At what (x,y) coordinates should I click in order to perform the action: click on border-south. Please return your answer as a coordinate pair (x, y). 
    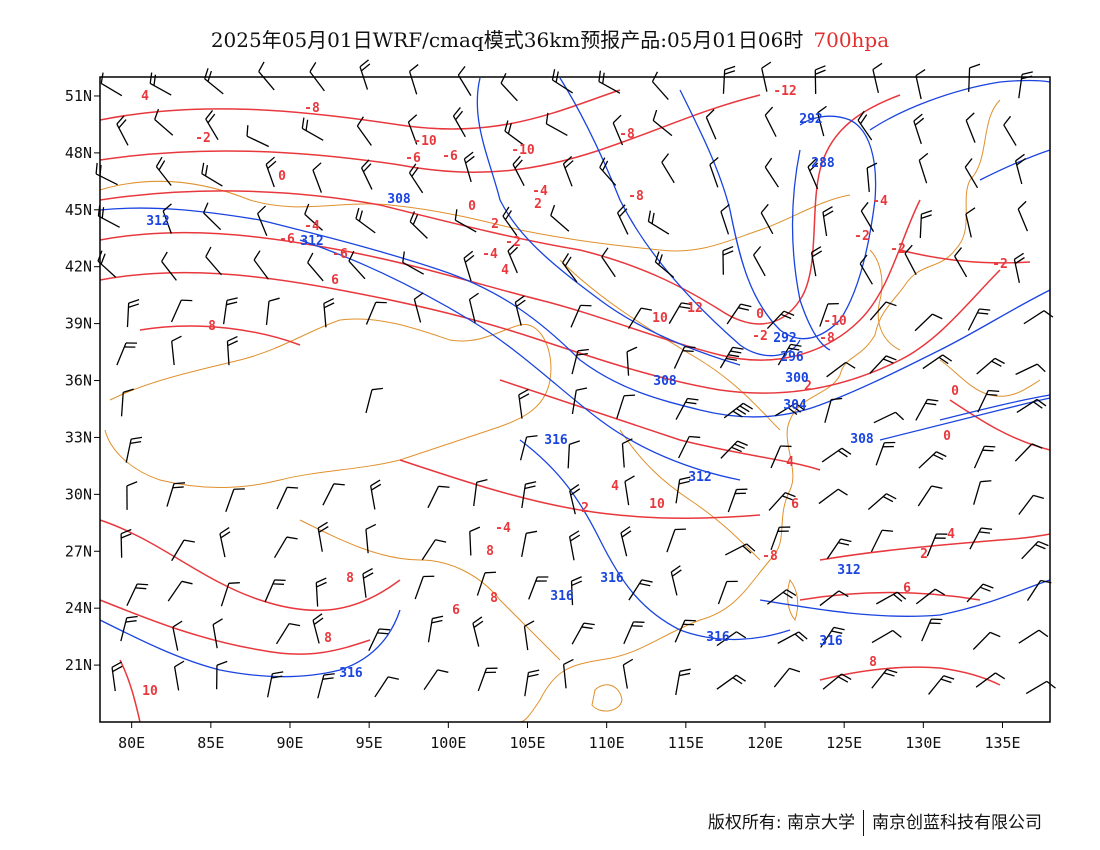
    Looking at the image, I should click on (430, 590).